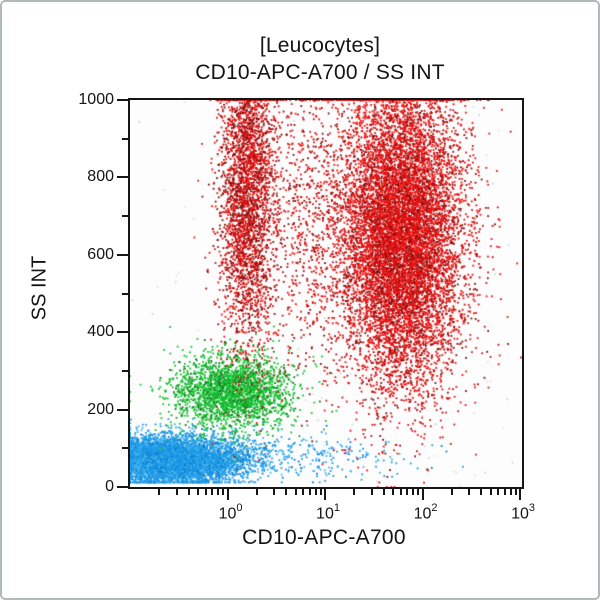 The height and width of the screenshot is (600, 600). Describe the element at coordinates (324, 537) in the screenshot. I see `x-axis-label: CD10-APC-A700` at that location.